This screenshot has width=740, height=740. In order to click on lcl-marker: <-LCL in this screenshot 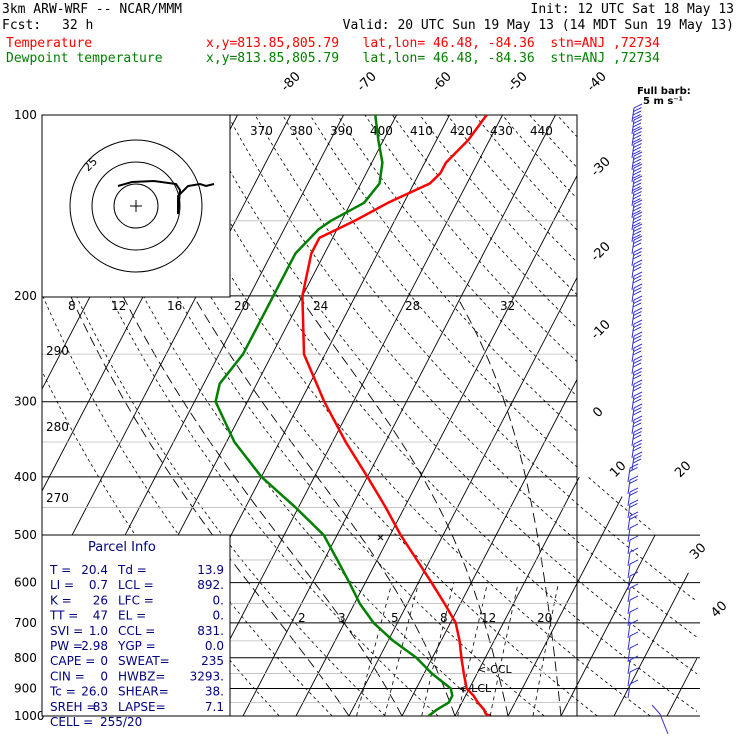, I will do `click(475, 688)`.